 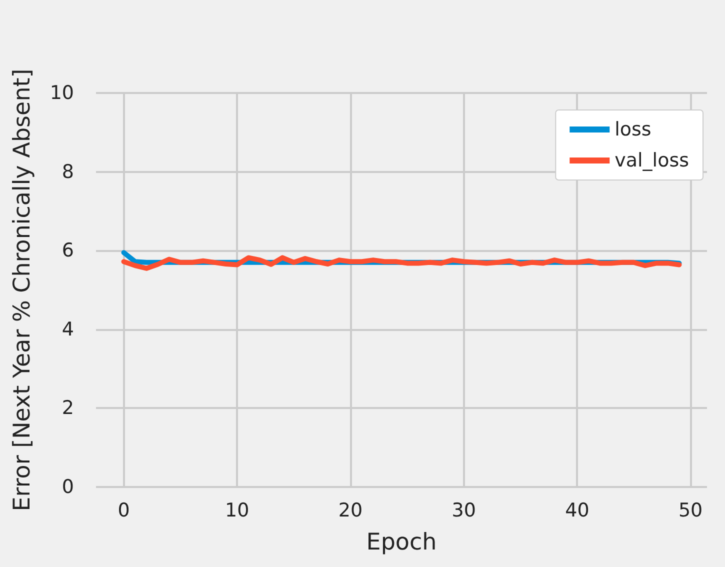 I want to click on x-tick-label: 30, so click(x=464, y=511).